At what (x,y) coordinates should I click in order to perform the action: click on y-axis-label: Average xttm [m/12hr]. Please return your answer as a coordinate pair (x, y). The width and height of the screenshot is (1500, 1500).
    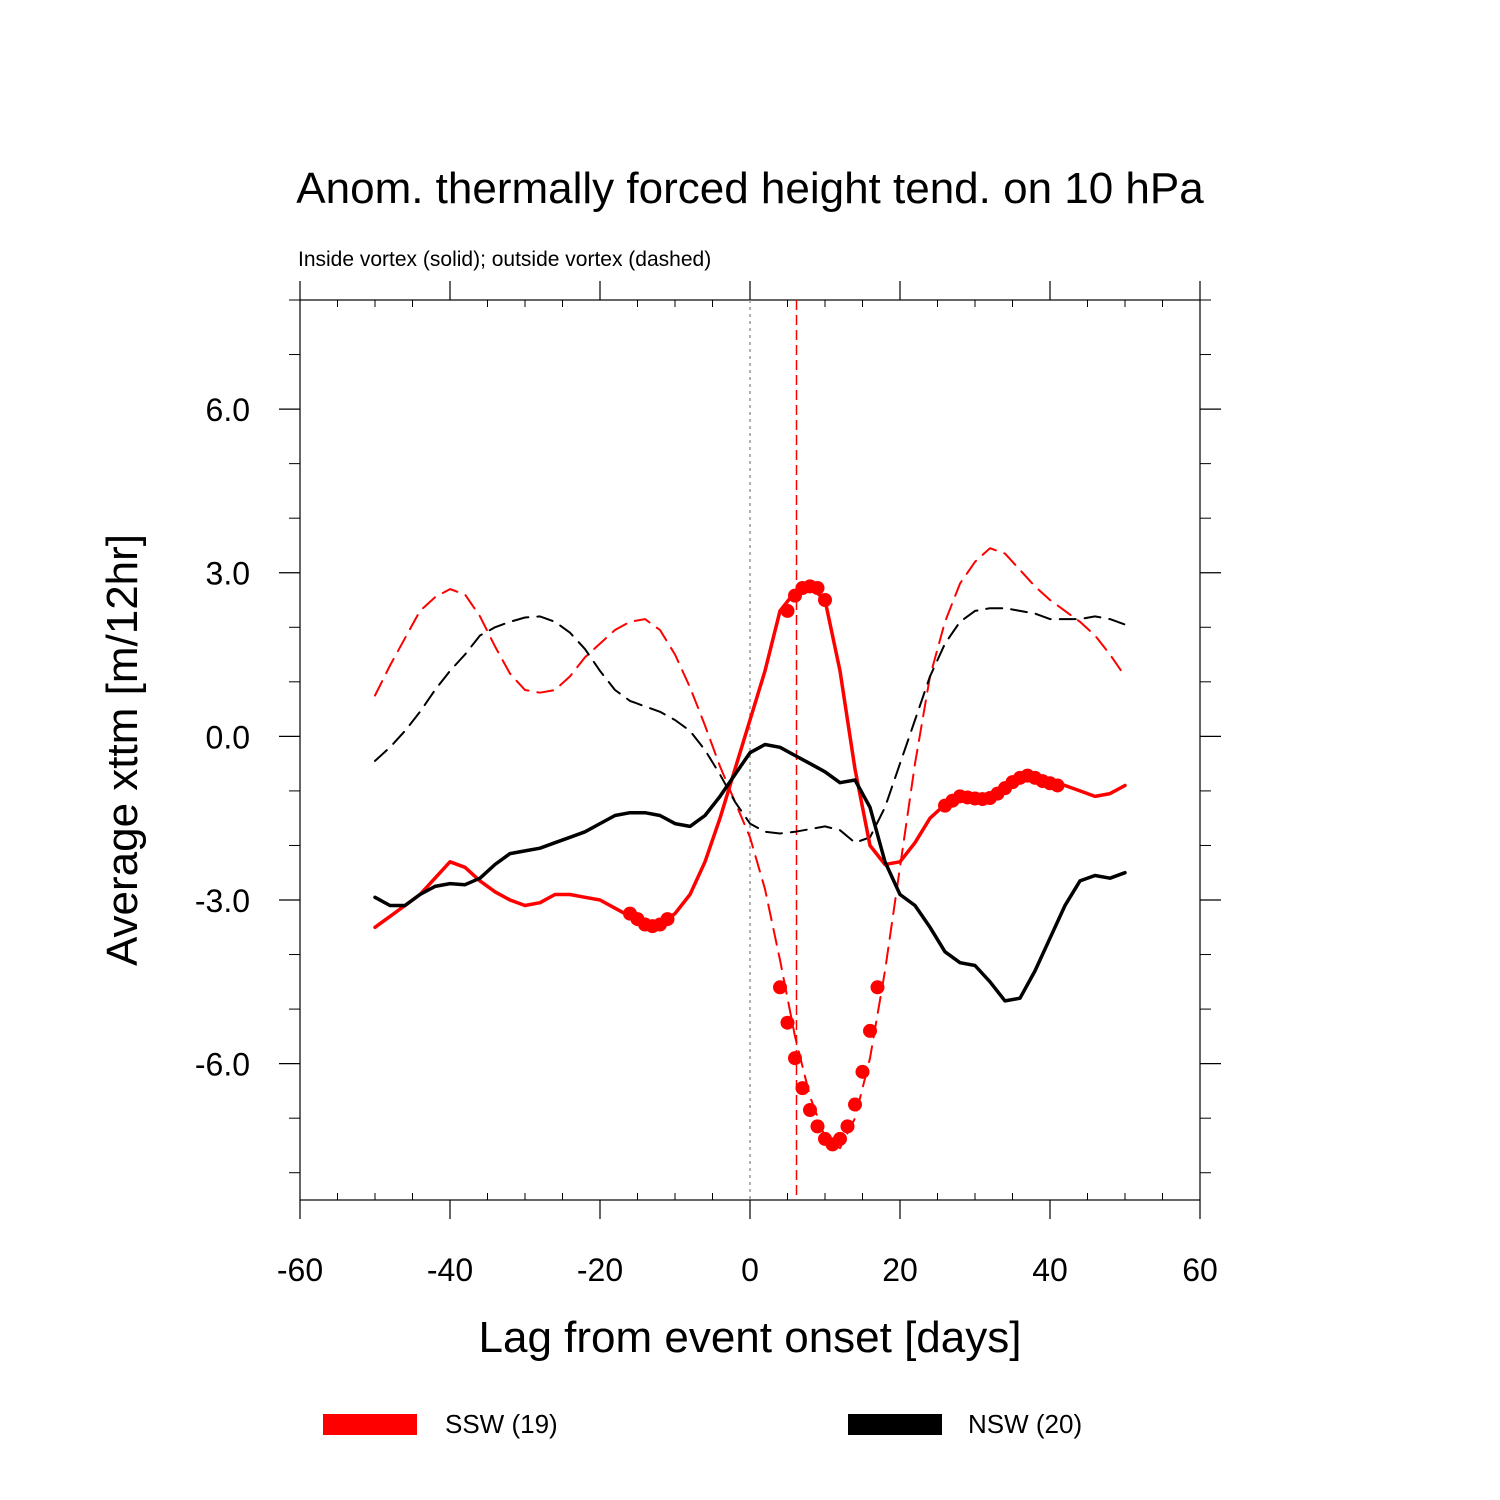
    Looking at the image, I should click on (122, 750).